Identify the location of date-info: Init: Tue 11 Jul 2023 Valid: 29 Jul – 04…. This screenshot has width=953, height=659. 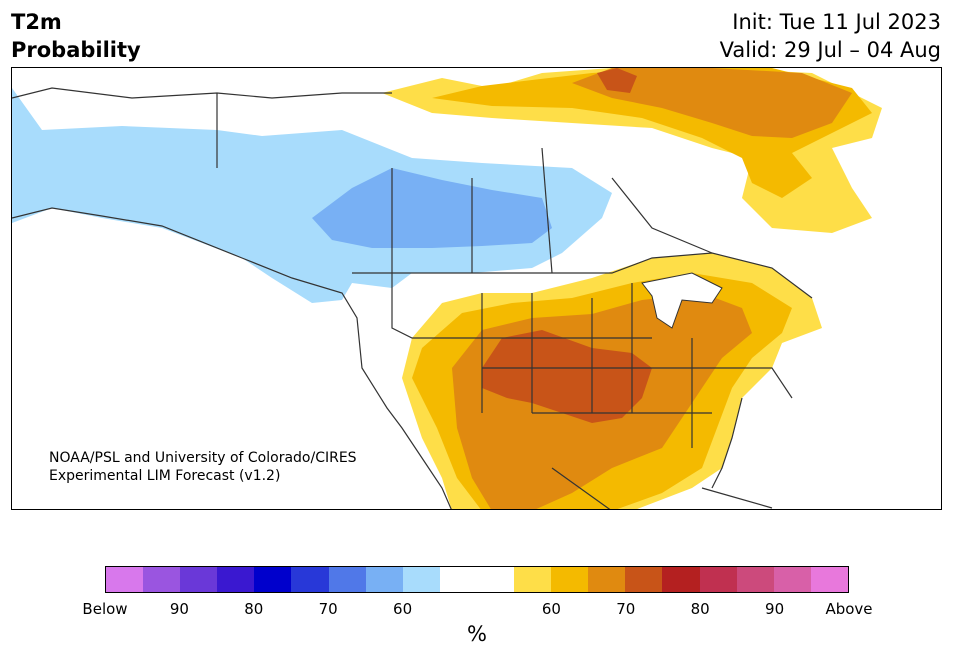
(830, 36).